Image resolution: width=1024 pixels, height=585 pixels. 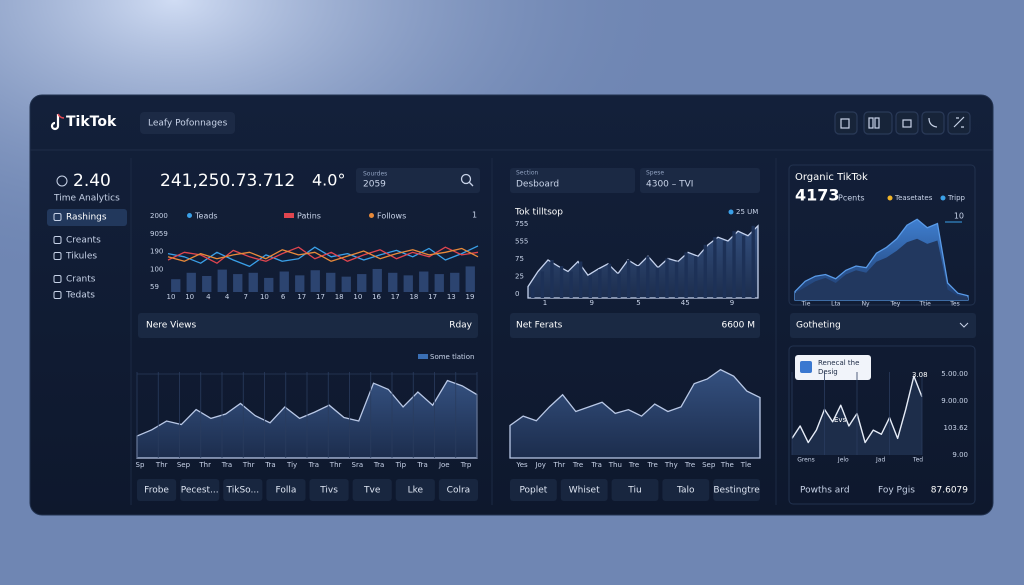 I want to click on legend-label: Teads, so click(x=206, y=216).